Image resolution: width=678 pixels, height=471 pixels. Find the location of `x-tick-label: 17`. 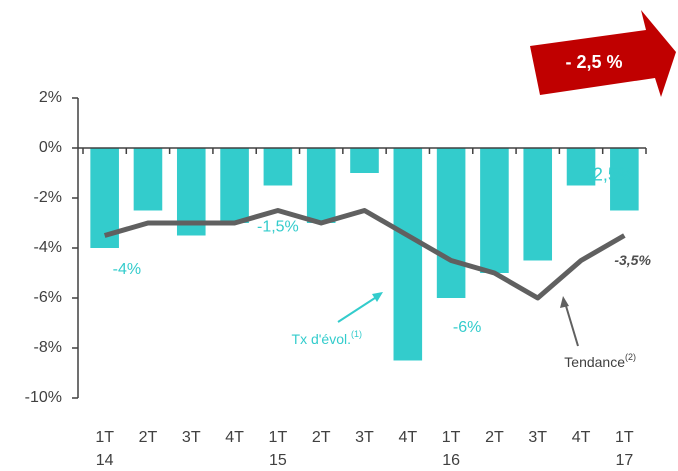

x-tick-label: 17 is located at coordinates (624, 460).